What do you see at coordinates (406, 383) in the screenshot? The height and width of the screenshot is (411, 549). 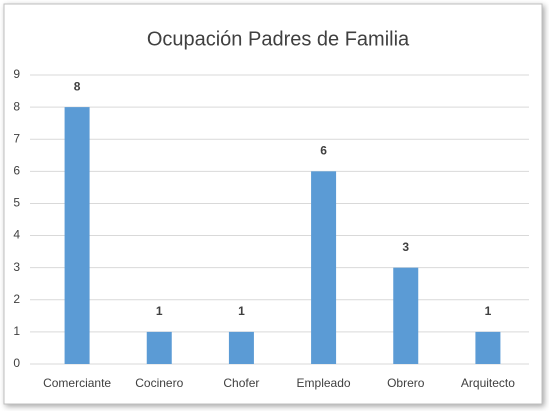 I see `x-tick-label: Obrero` at bounding box center [406, 383].